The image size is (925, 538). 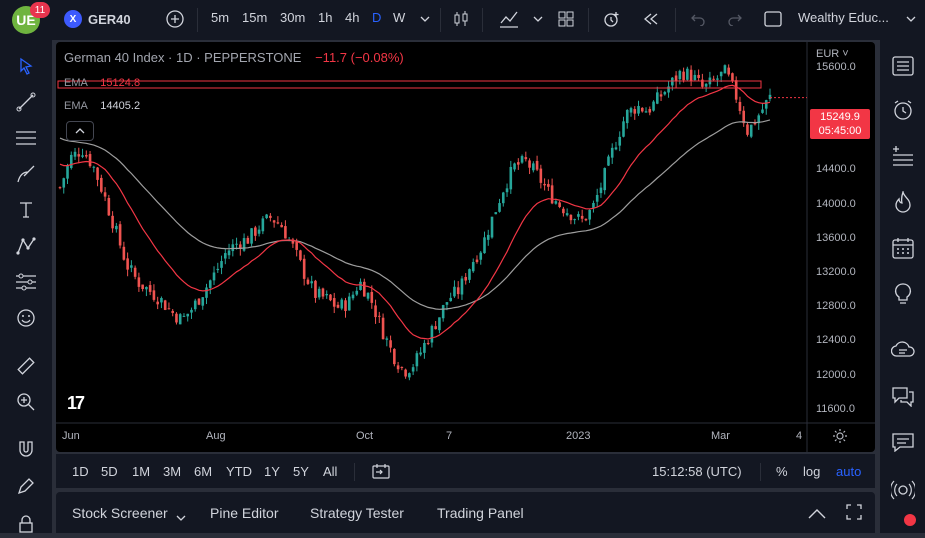 I want to click on text-icon, so click(x=26, y=210).